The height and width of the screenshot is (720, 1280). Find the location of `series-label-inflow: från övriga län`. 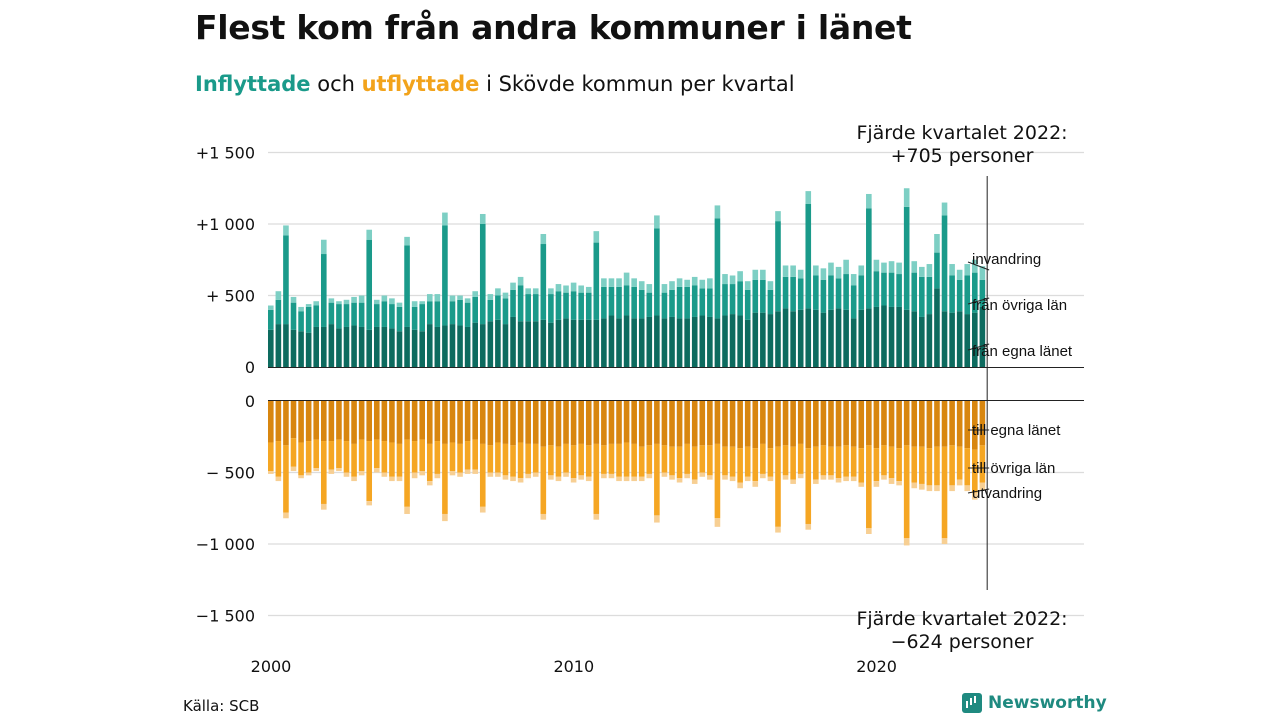

series-label-inflow: från övriga län is located at coordinates (1019, 305).